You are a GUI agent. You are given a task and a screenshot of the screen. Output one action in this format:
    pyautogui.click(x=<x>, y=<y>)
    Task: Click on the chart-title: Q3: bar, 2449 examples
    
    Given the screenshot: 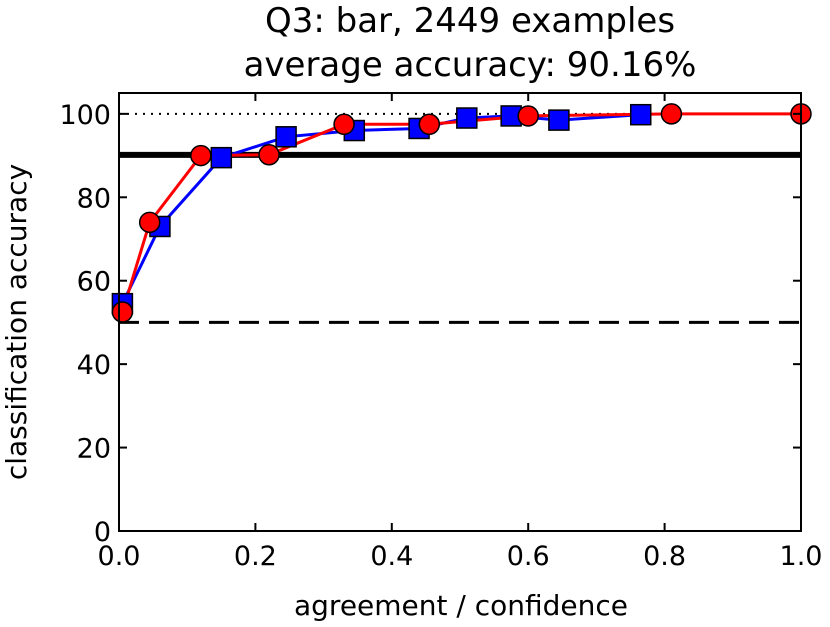 What is the action you would take?
    pyautogui.click(x=470, y=21)
    